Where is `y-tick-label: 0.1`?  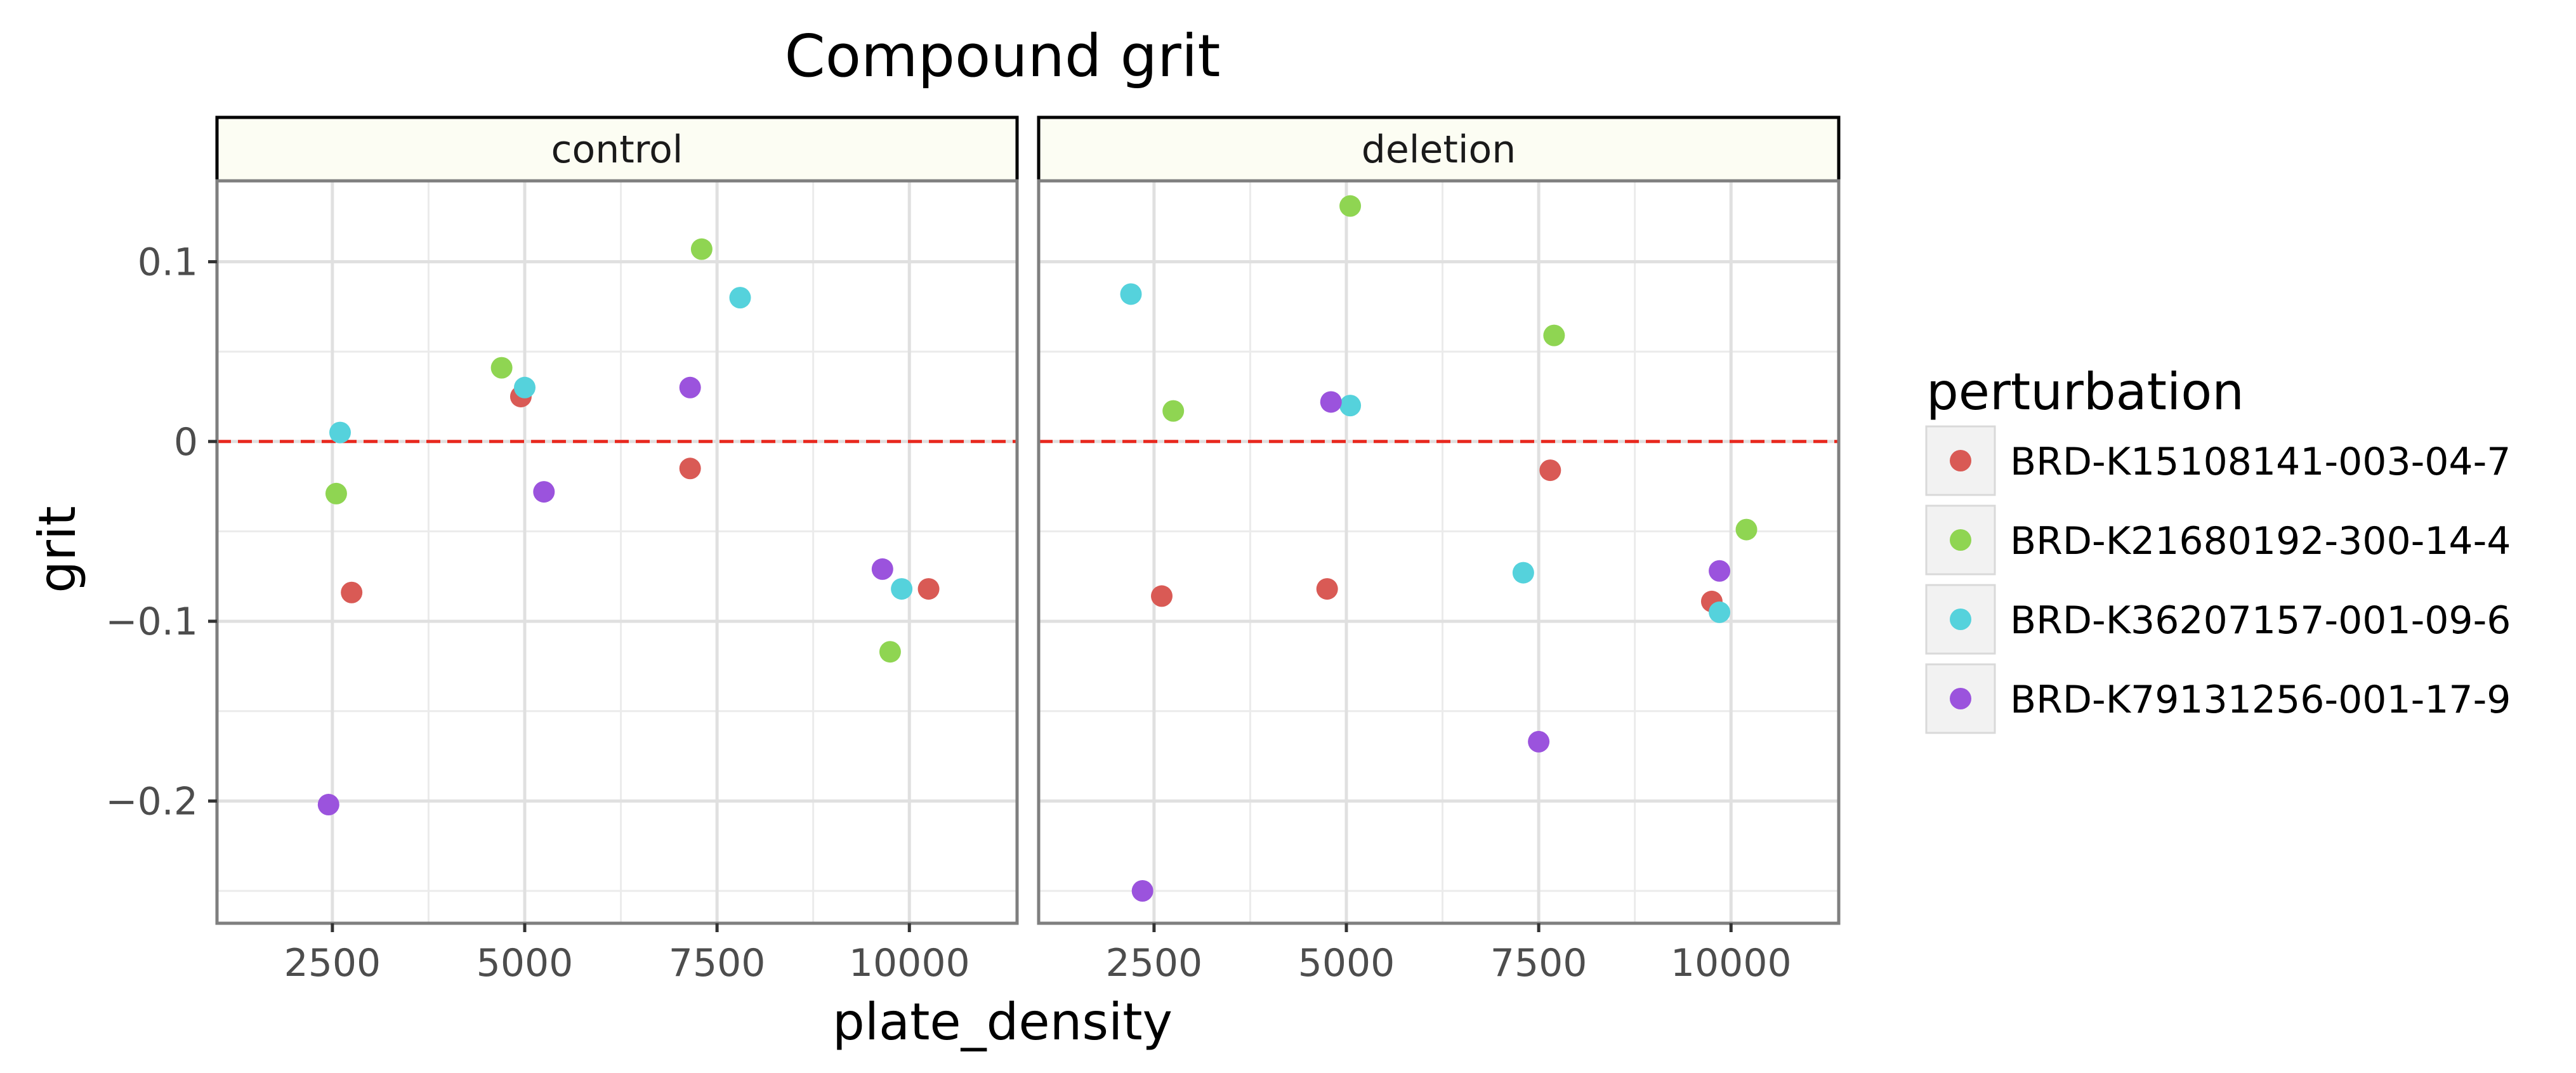
y-tick-label: 0.1 is located at coordinates (168, 262).